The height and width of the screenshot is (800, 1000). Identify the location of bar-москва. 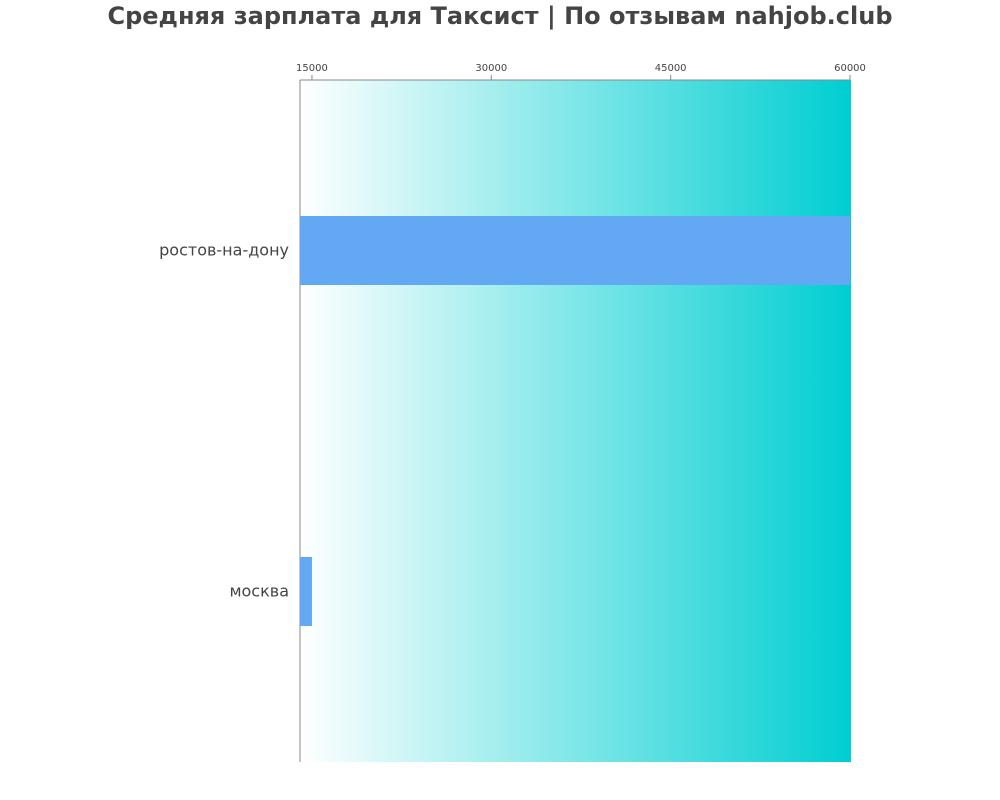
(306, 591).